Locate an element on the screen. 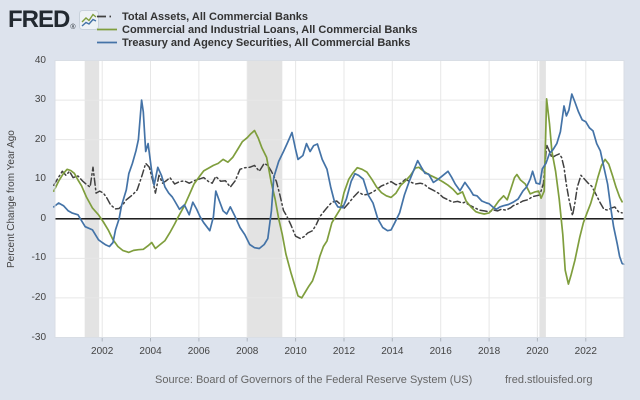 This screenshot has height=400, width=640. line-chart-icon is located at coordinates (88, 20).